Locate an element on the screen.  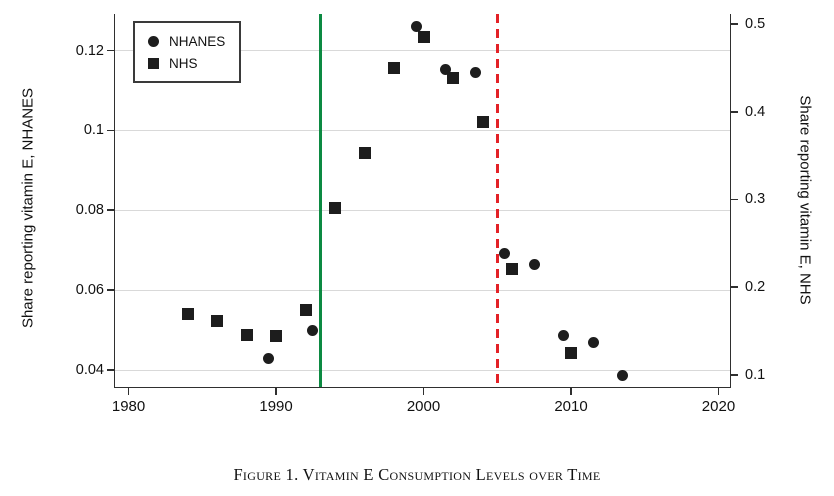
right-tick-label: 0.1 is located at coordinates (755, 375).